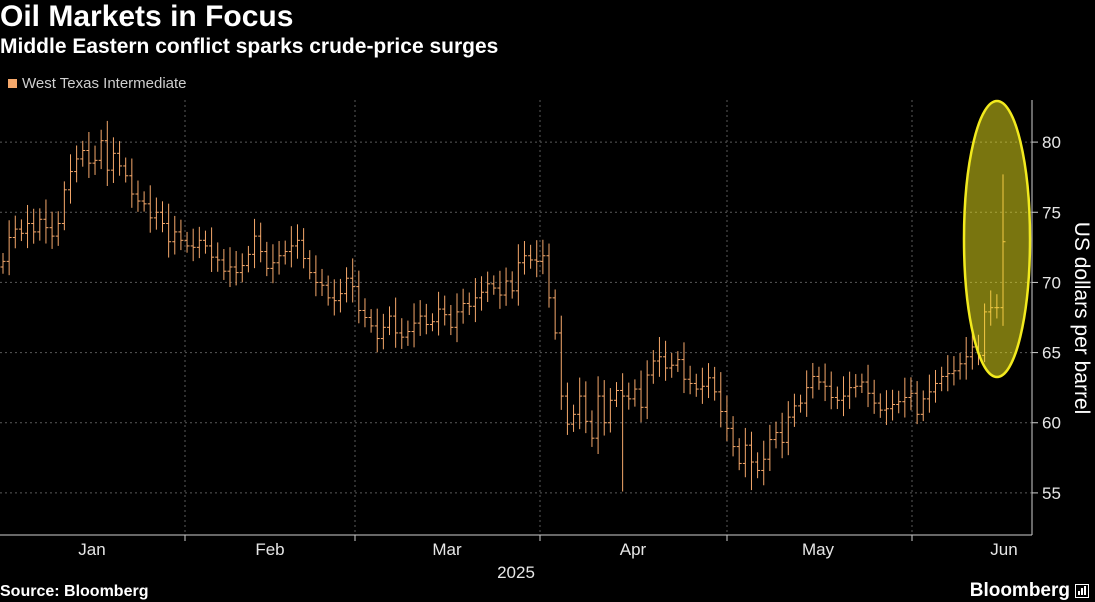 This screenshot has width=1095, height=602. What do you see at coordinates (447, 549) in the screenshot?
I see `x-tick-label: Mar` at bounding box center [447, 549].